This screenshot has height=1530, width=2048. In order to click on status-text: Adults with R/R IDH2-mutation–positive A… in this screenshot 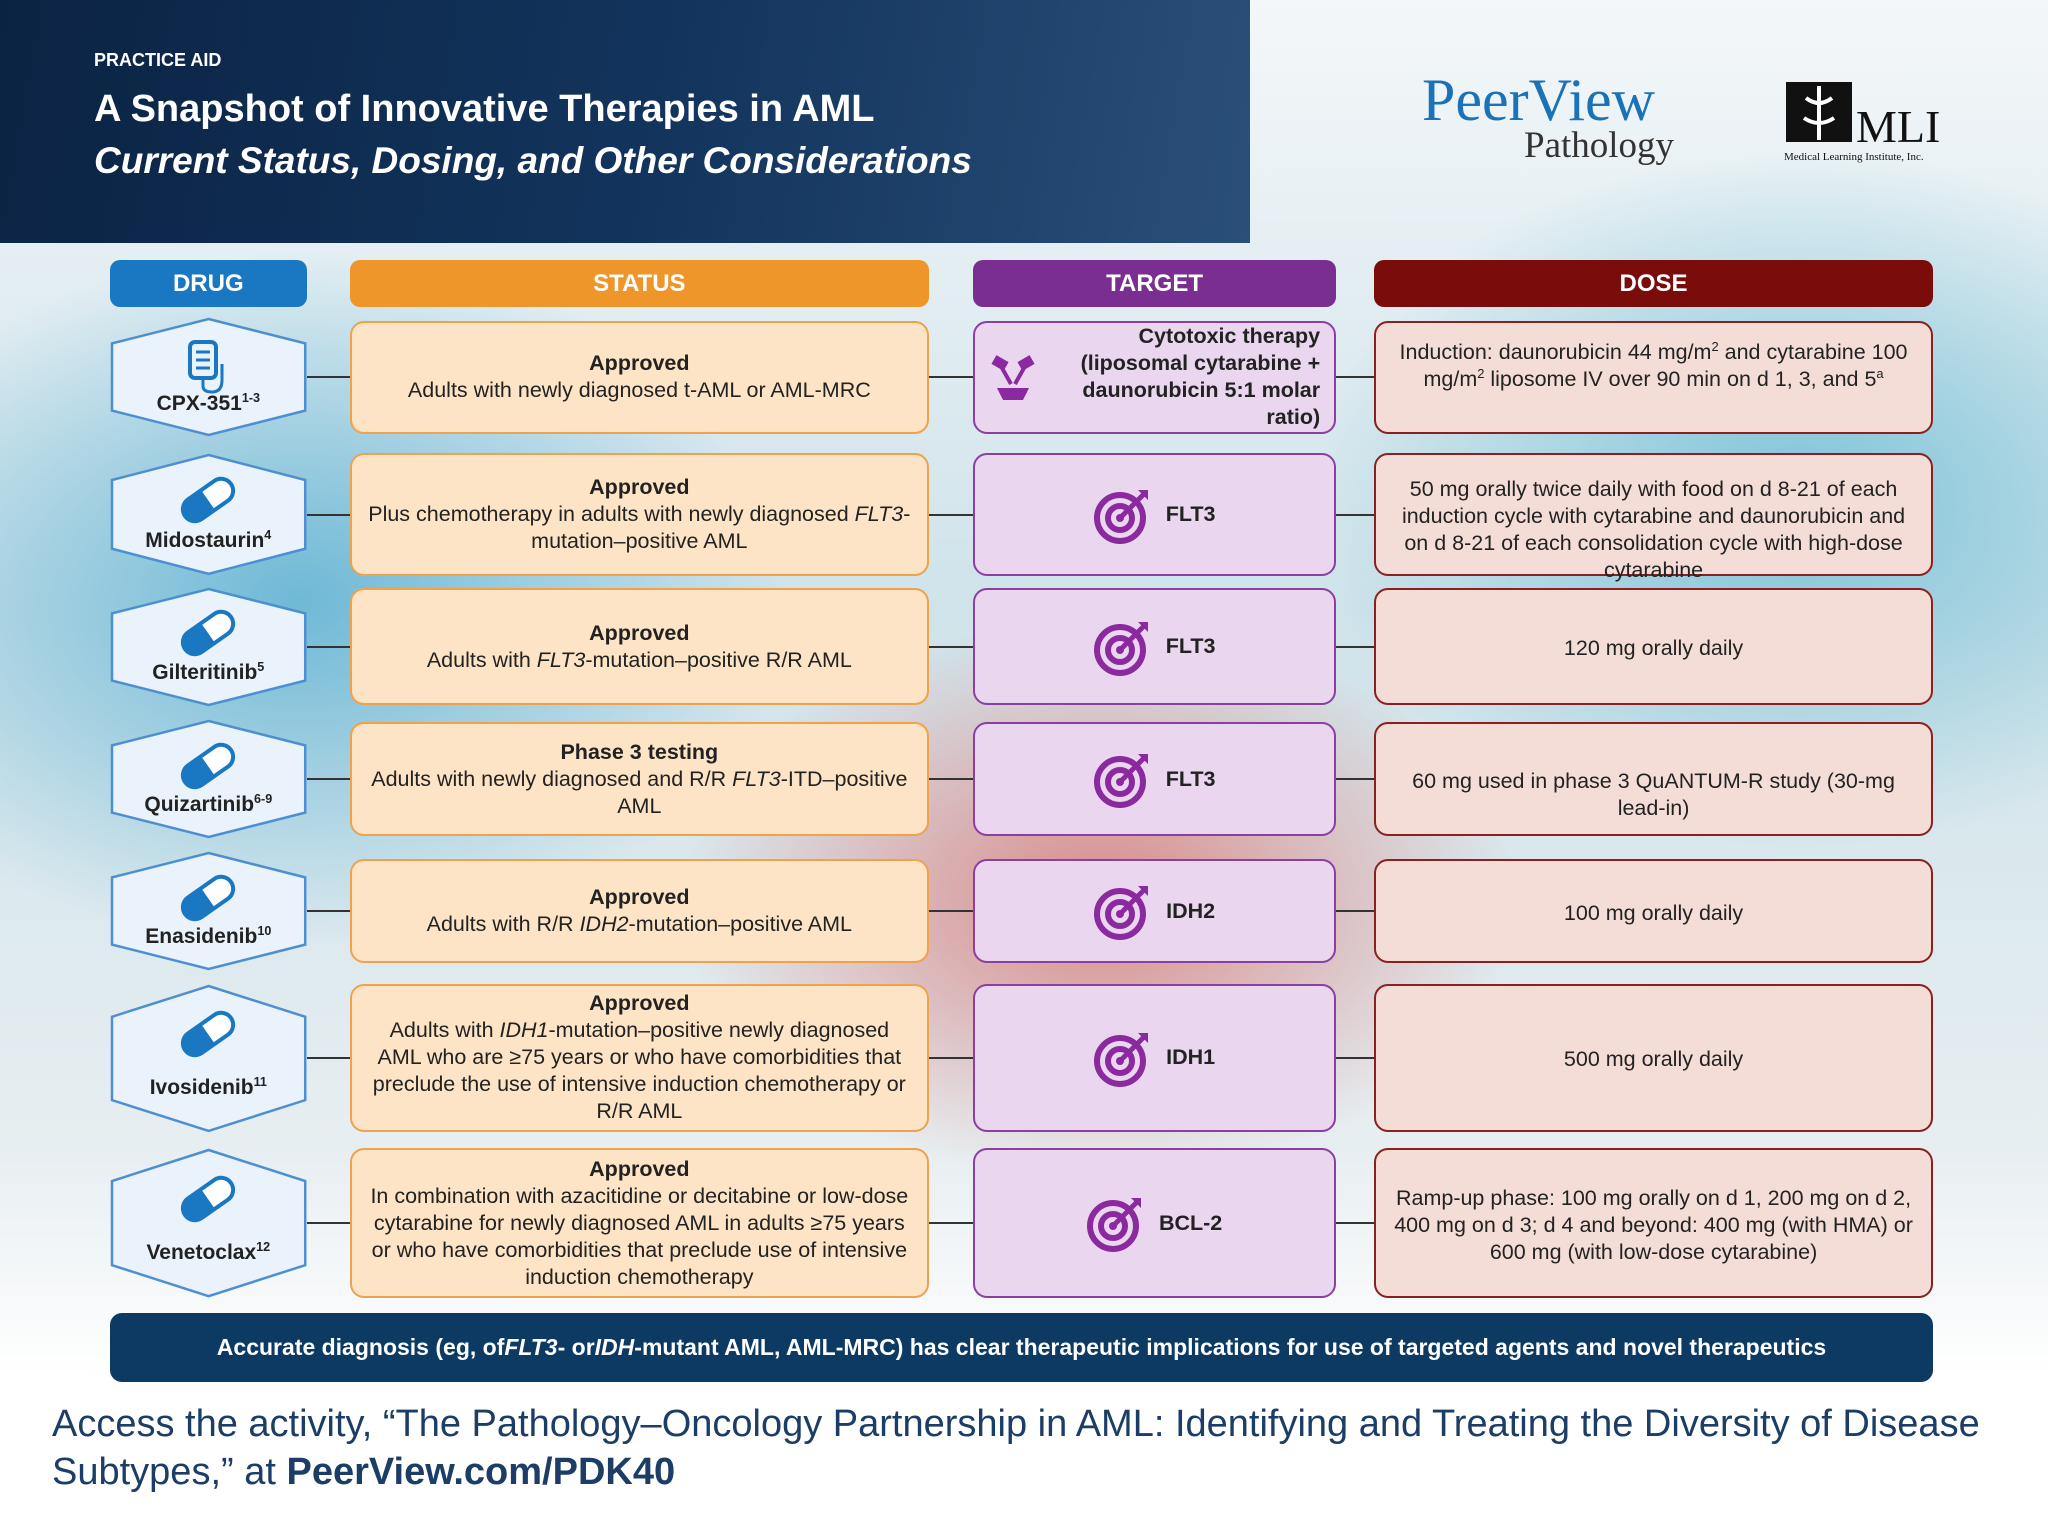, I will do `click(639, 924)`.